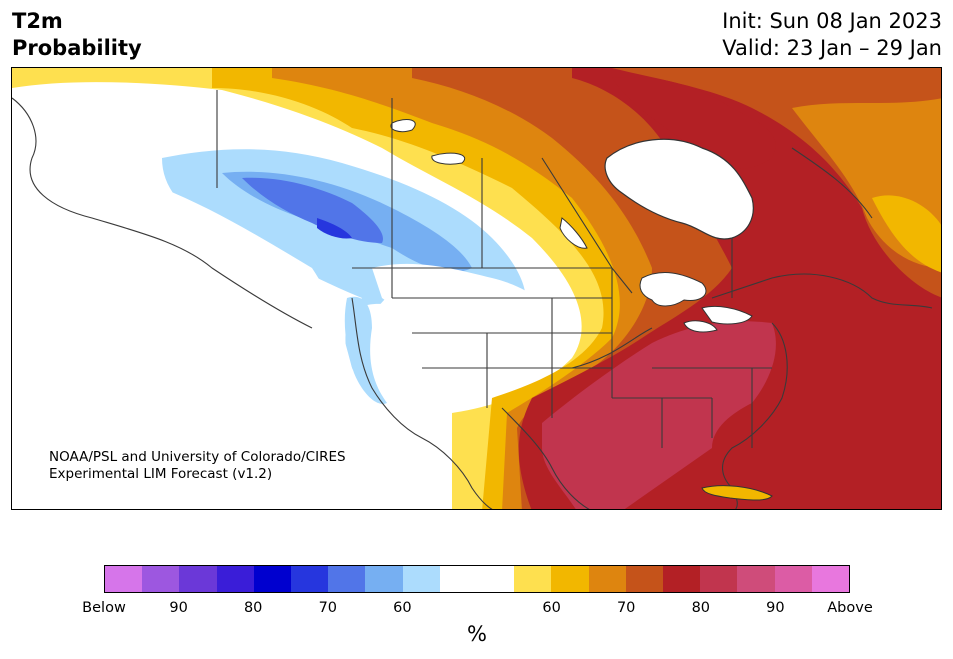 Image resolution: width=953 pixels, height=659 pixels. What do you see at coordinates (832, 21) in the screenshot?
I see `init-date: Init: Sun 08 Jan 2023` at bounding box center [832, 21].